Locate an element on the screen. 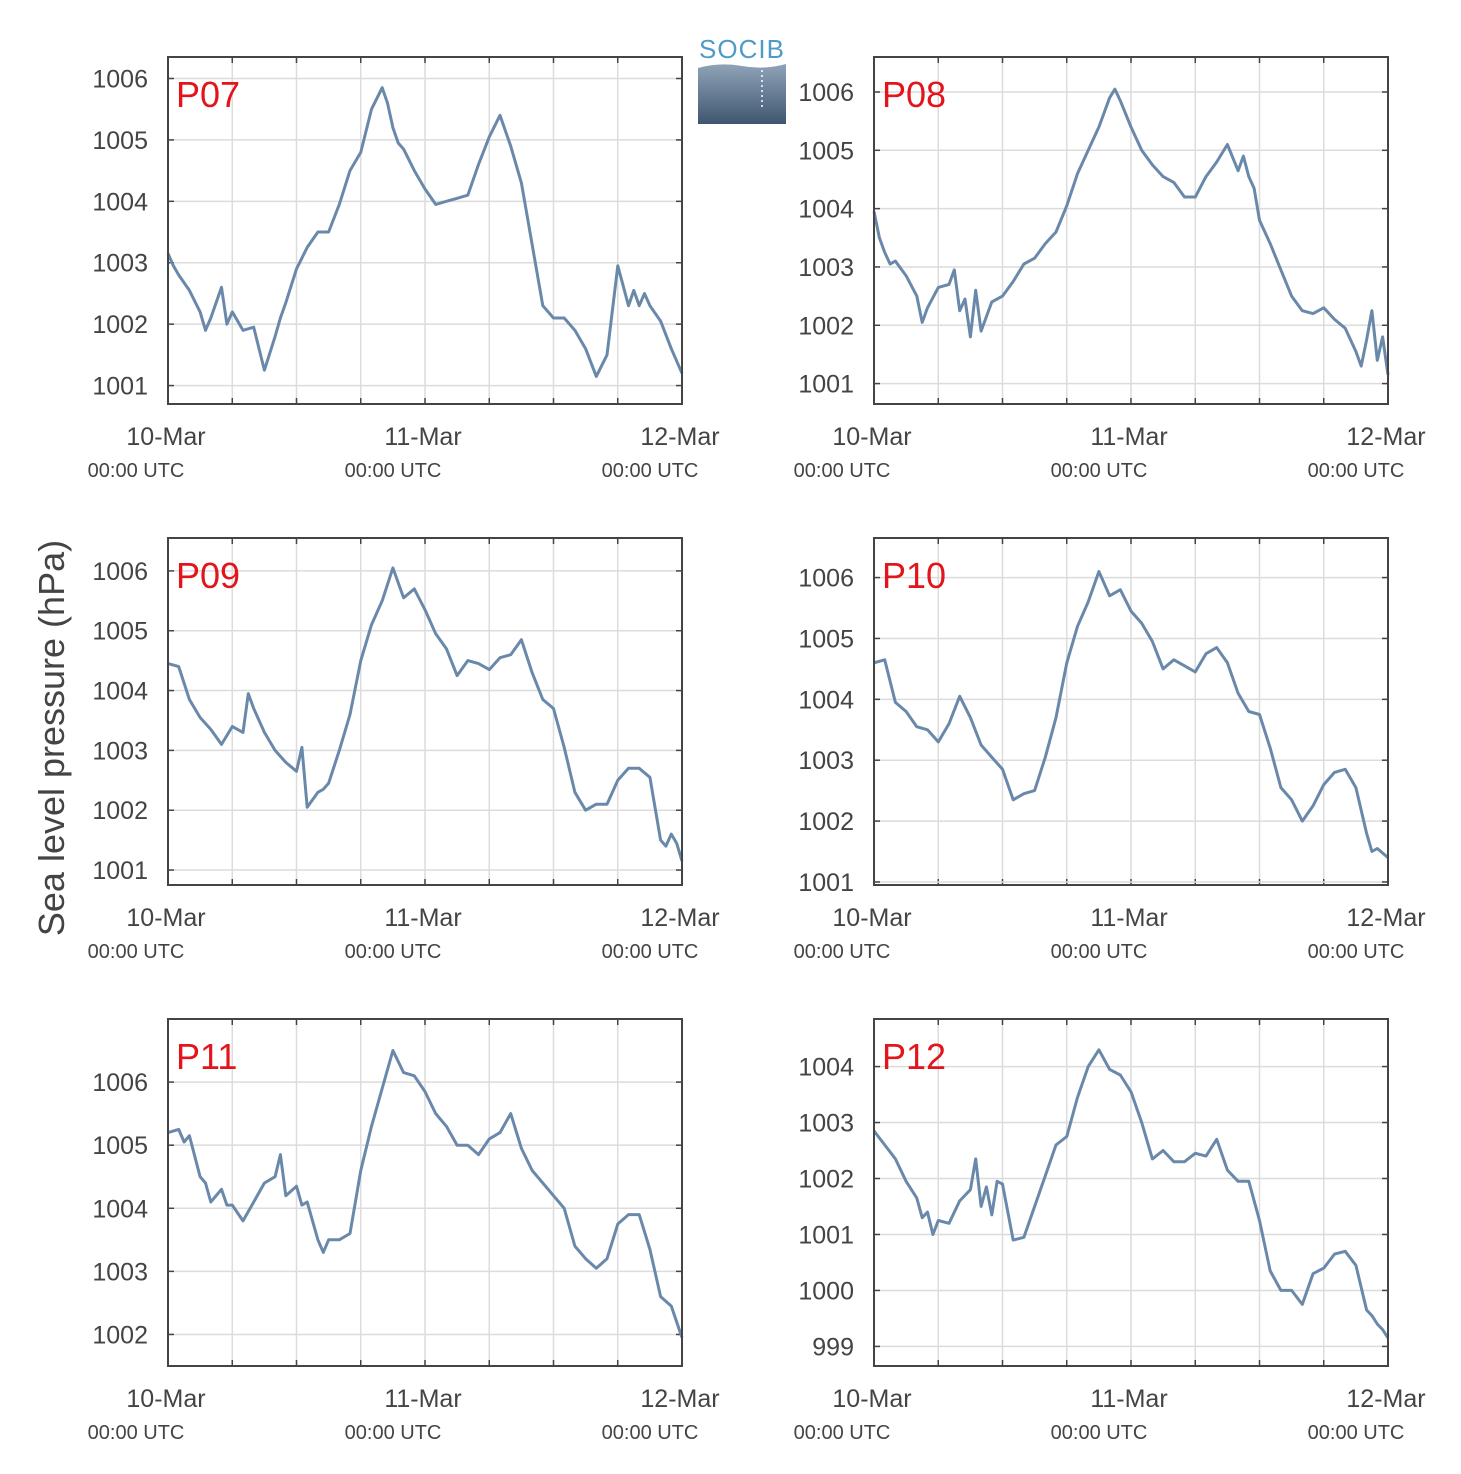 The image size is (1461, 1474). series-line-p09 is located at coordinates (425, 714).